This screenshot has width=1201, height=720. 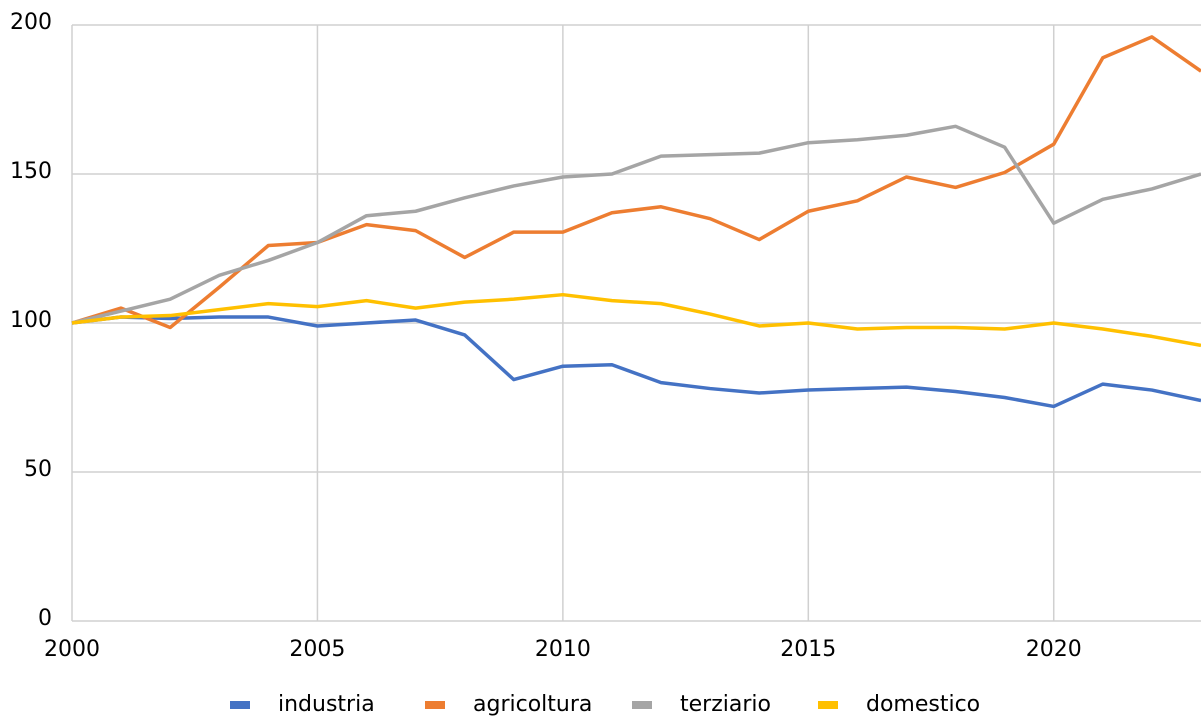 What do you see at coordinates (532, 704) in the screenshot?
I see `legend-label: agricoltura` at bounding box center [532, 704].